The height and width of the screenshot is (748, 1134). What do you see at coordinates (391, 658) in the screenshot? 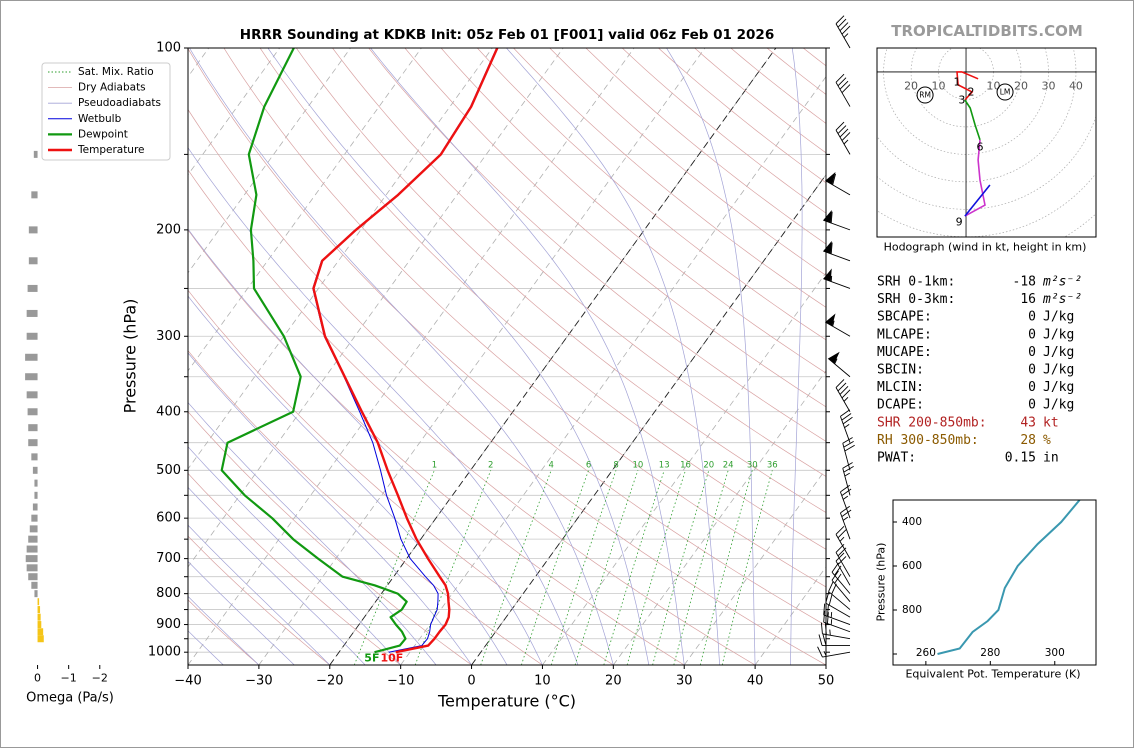
I see `surface-label: 10F` at bounding box center [391, 658].